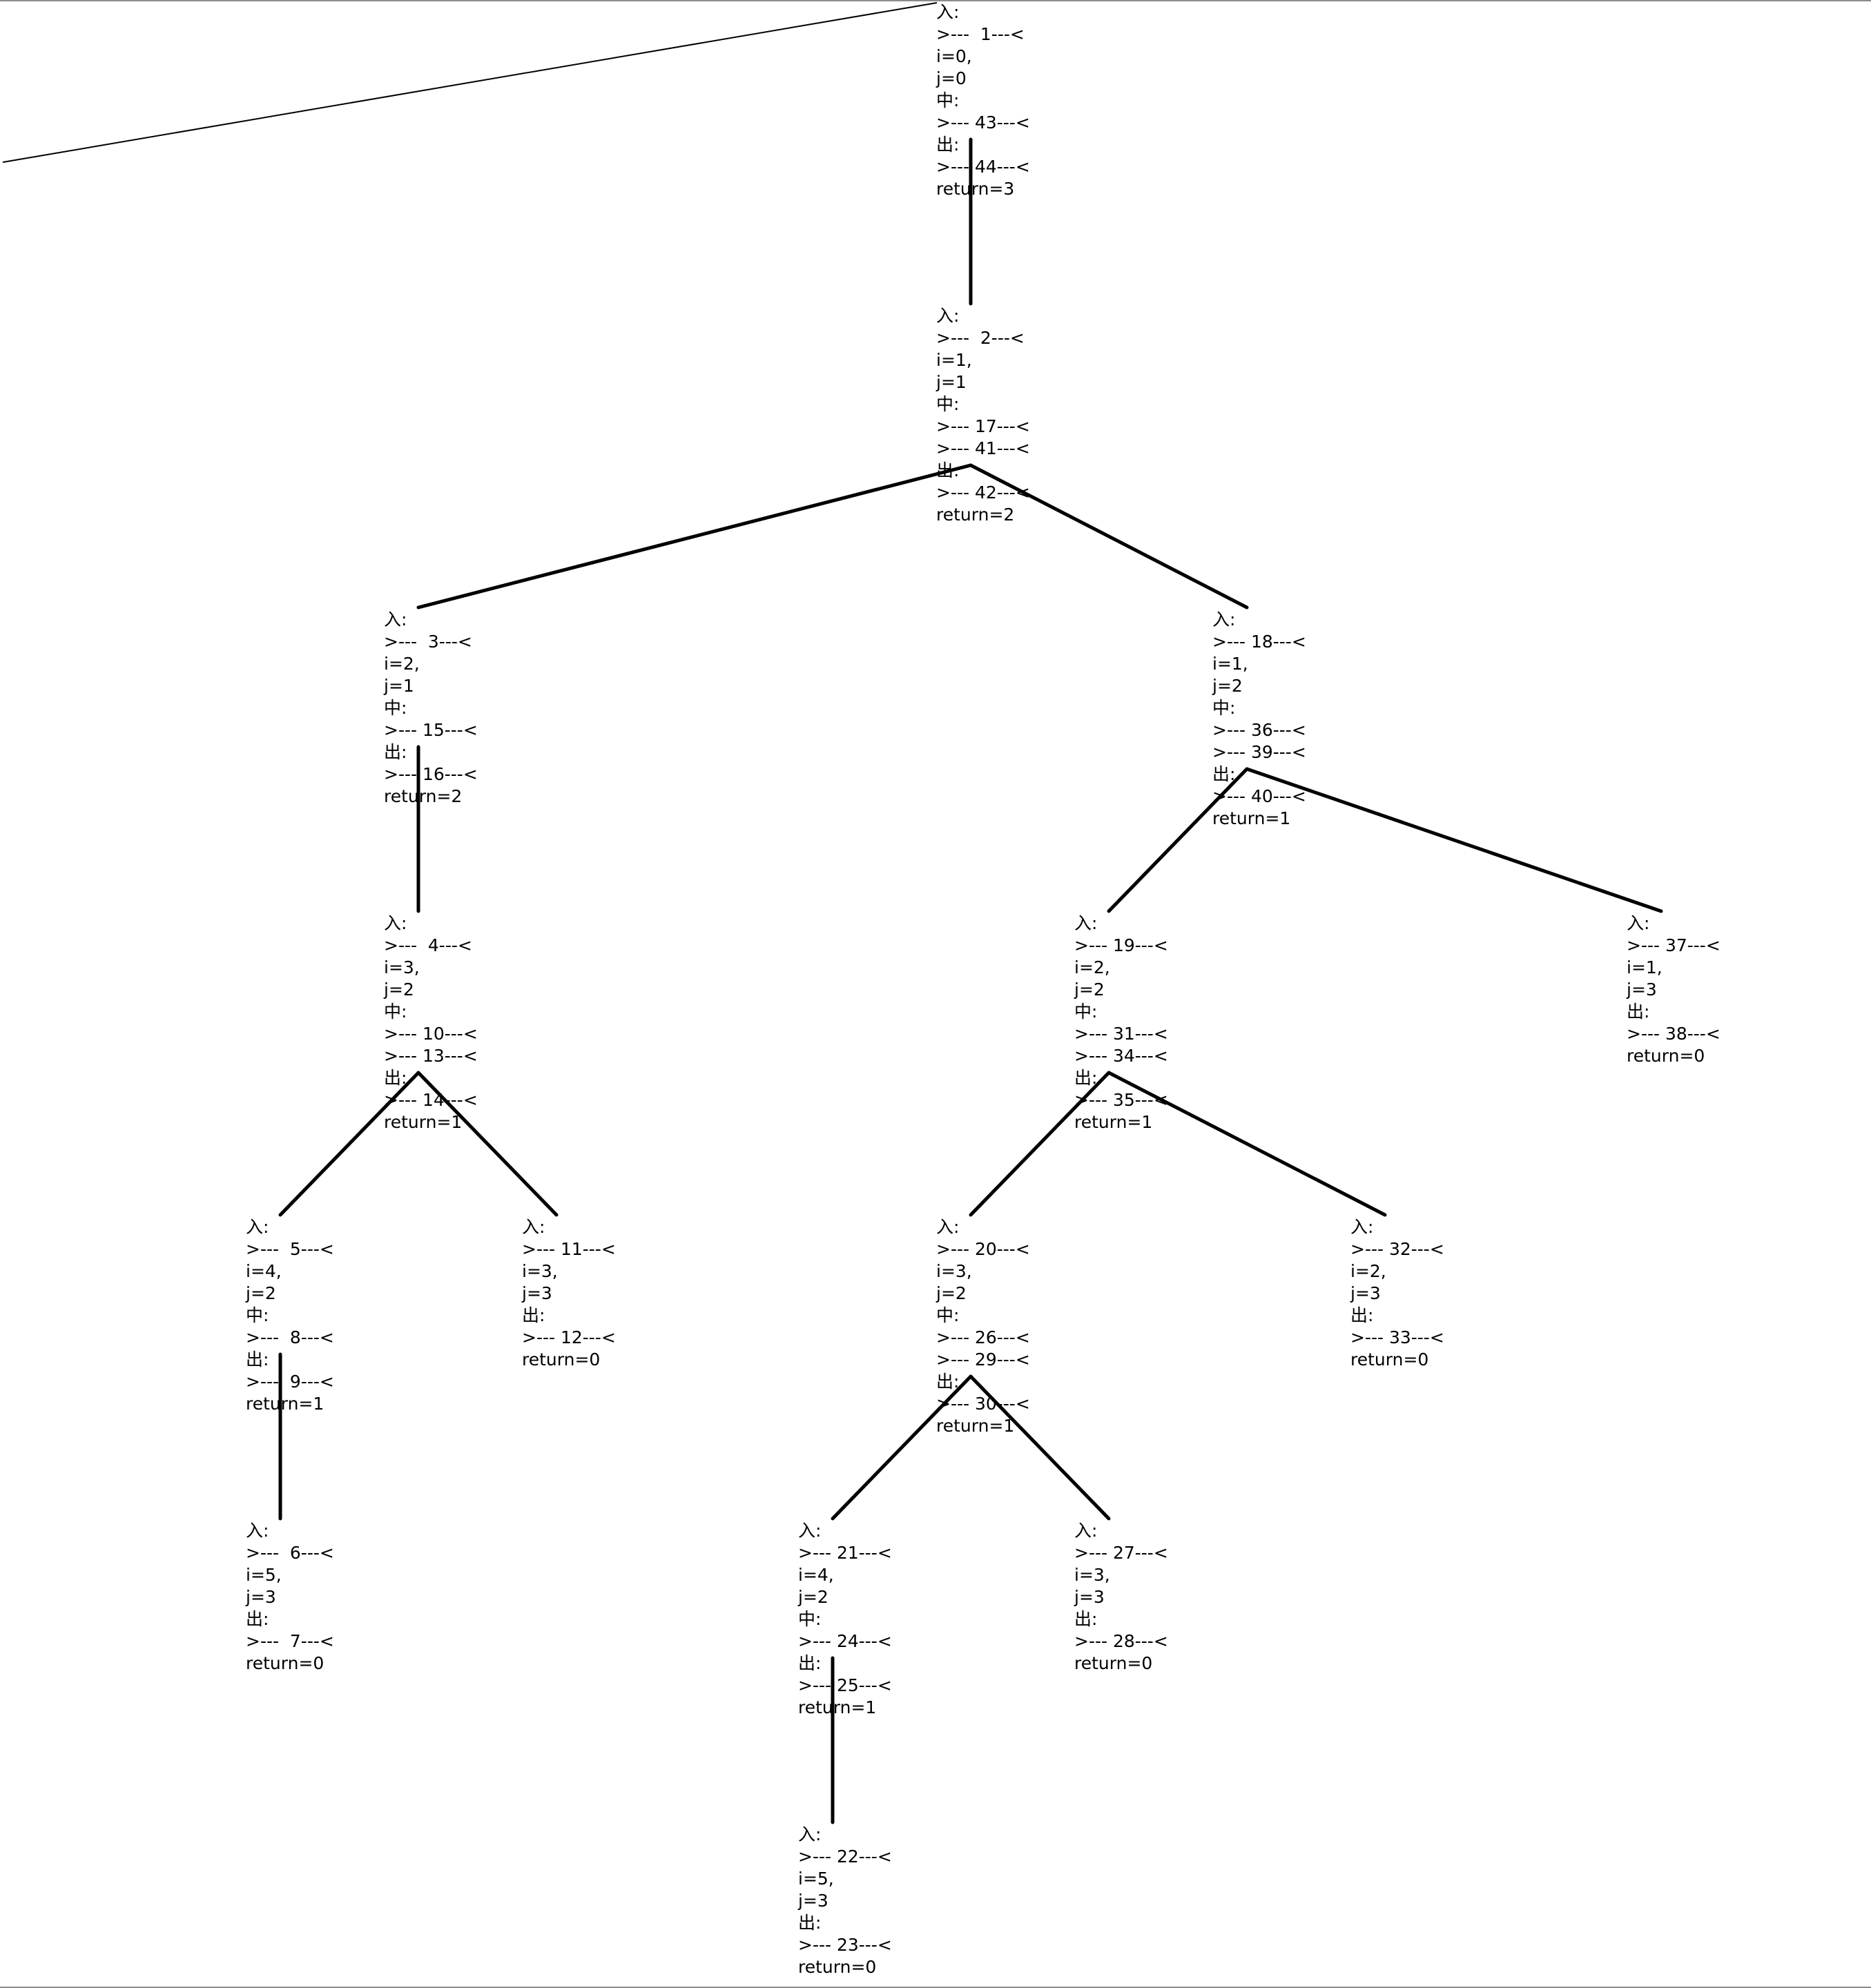 The width and height of the screenshot is (1871, 1988). What do you see at coordinates (290, 1641) in the screenshot?
I see `node-line: >--- 7---<` at bounding box center [290, 1641].